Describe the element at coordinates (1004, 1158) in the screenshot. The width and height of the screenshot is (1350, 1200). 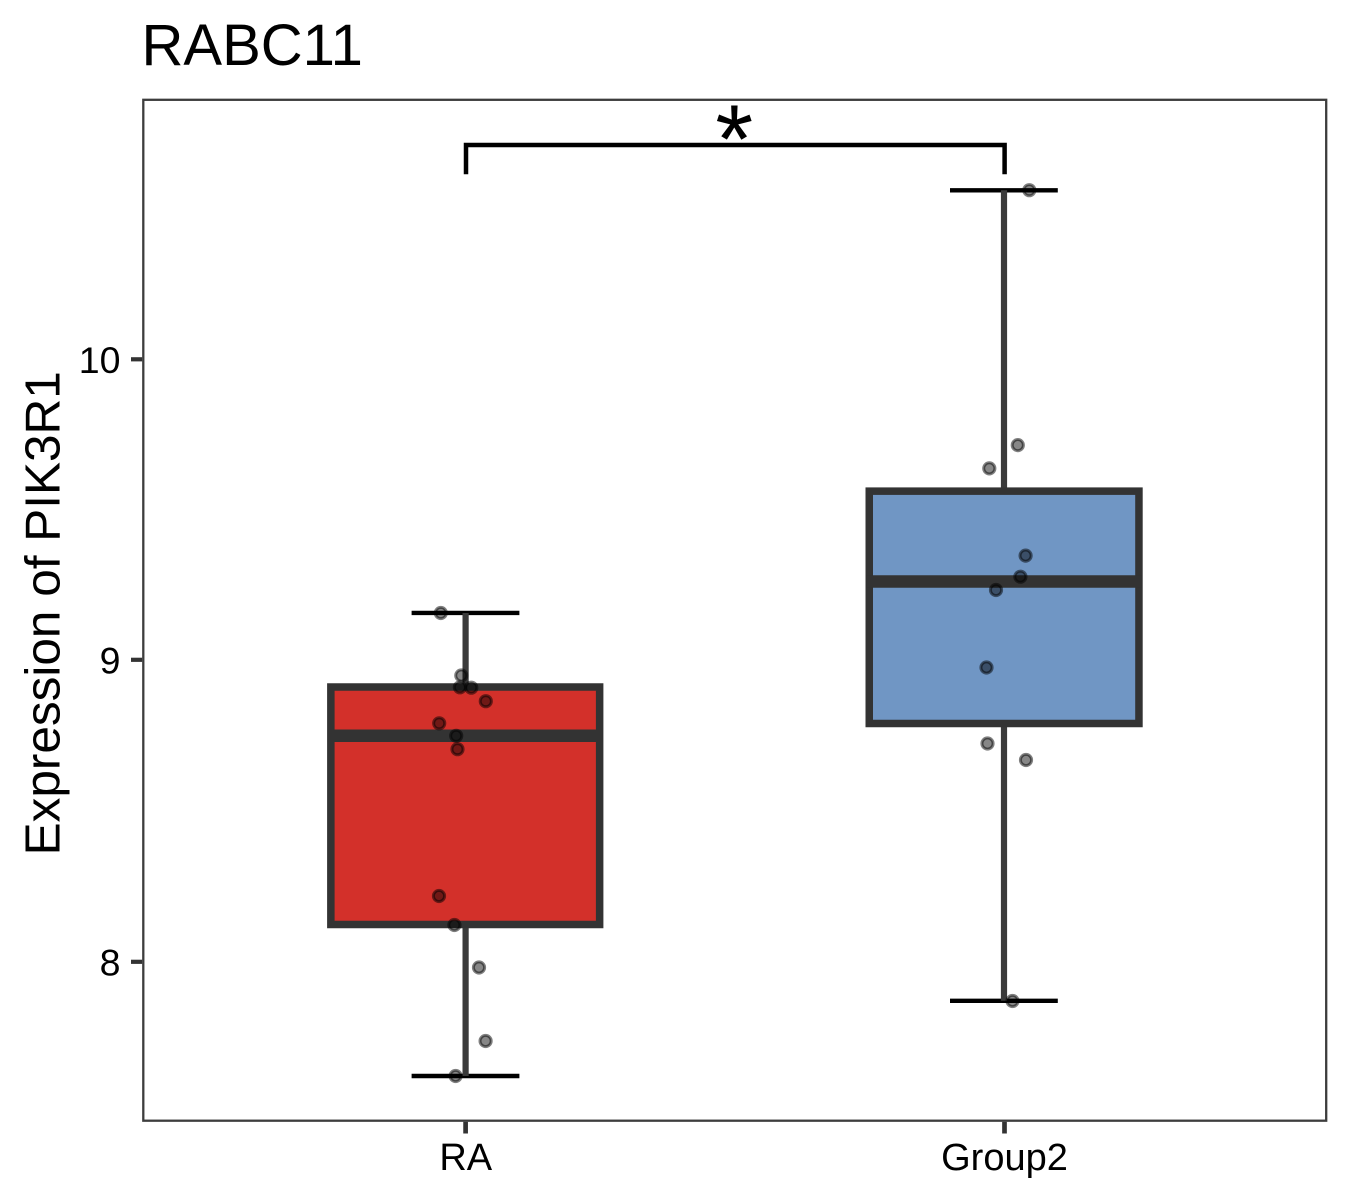
I see `svg-text: Group2` at that location.